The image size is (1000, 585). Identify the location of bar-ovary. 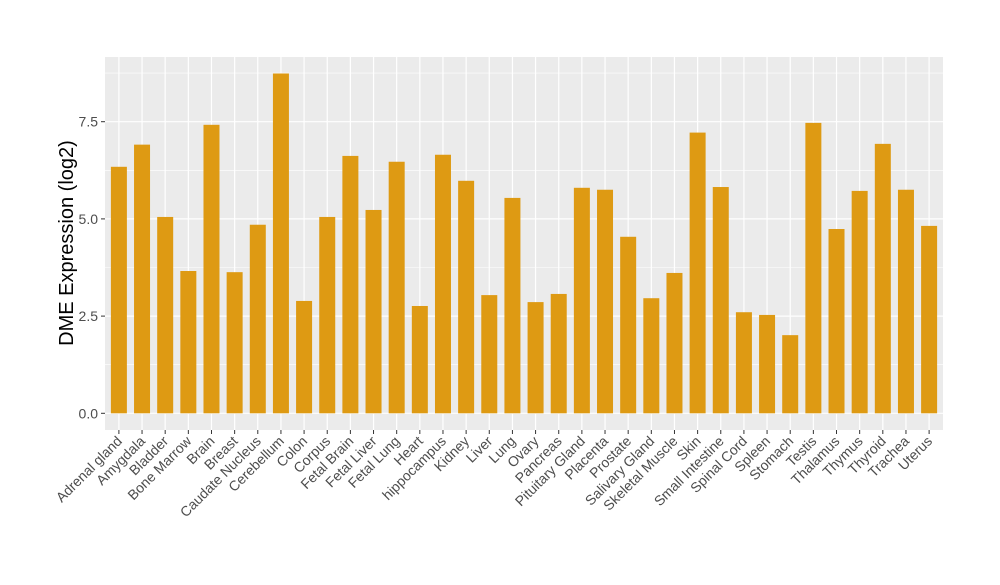
(535, 358).